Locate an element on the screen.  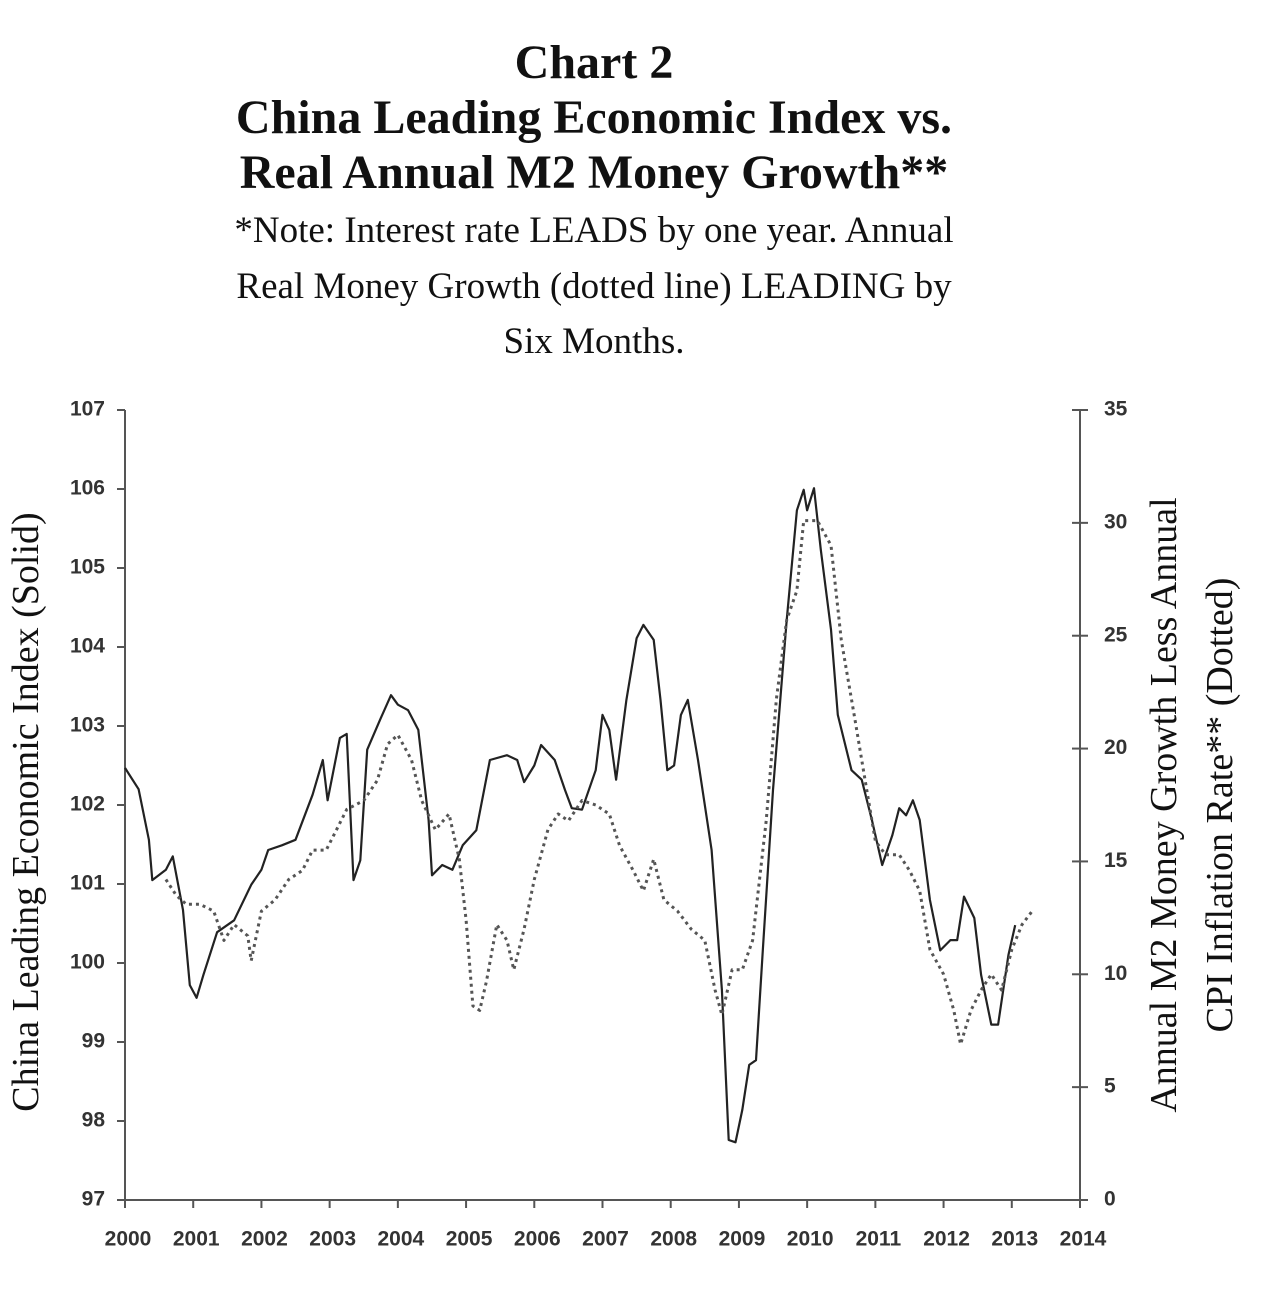
y-tick-label: 106 is located at coordinates (87, 488).